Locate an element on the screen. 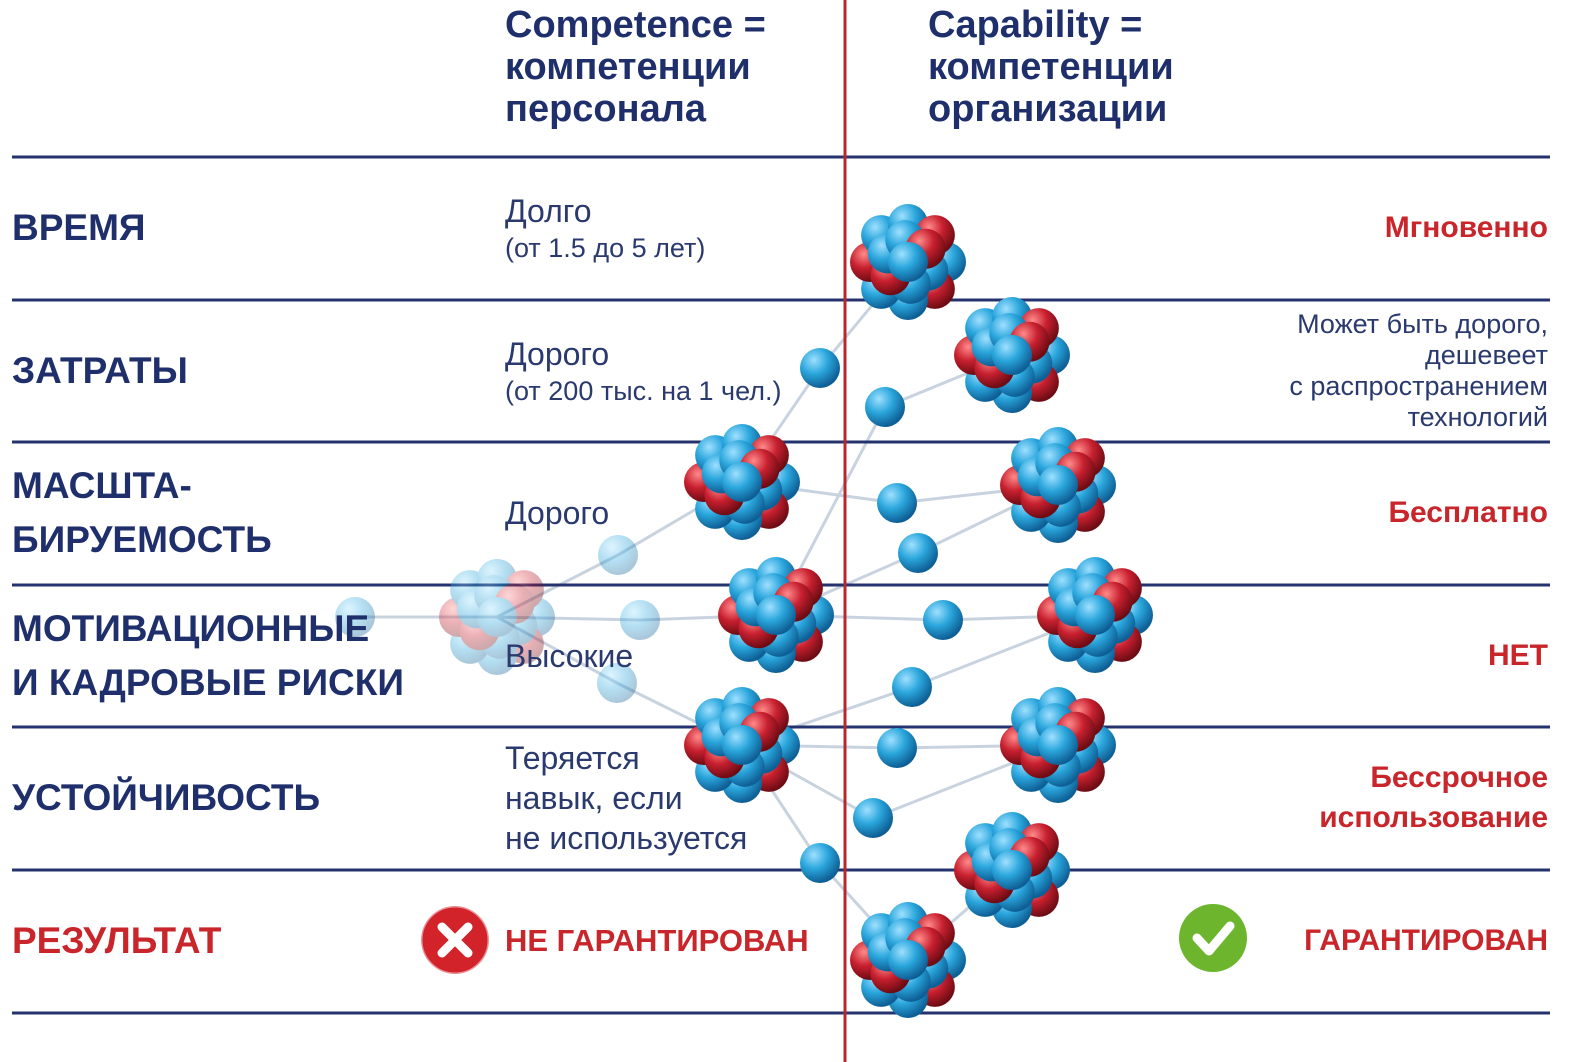 The height and width of the screenshot is (1062, 1591). competence-cell: Теряется навык, если не используется is located at coordinates (626, 798).